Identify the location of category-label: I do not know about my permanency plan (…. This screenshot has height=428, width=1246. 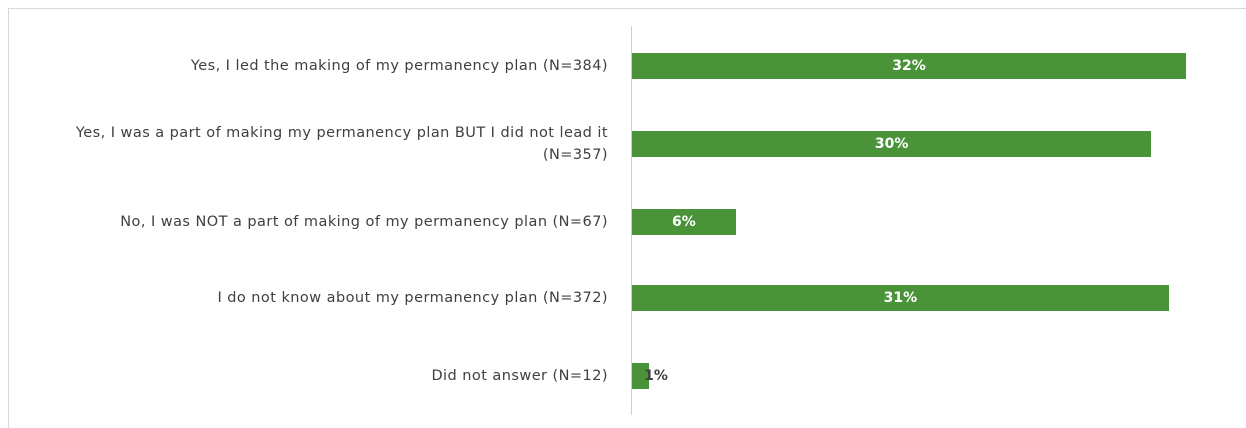
(412, 298).